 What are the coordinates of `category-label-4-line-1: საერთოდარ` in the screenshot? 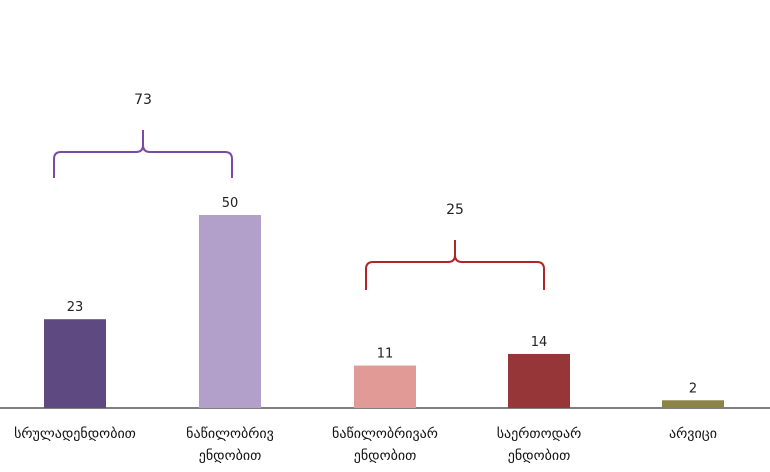 It's located at (539, 433).